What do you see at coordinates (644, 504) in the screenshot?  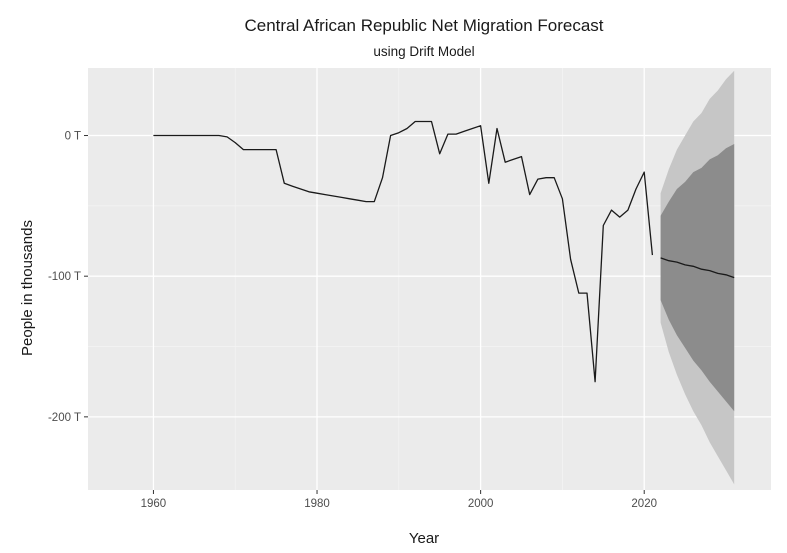 I see `x-tick-label: 2020` at bounding box center [644, 504].